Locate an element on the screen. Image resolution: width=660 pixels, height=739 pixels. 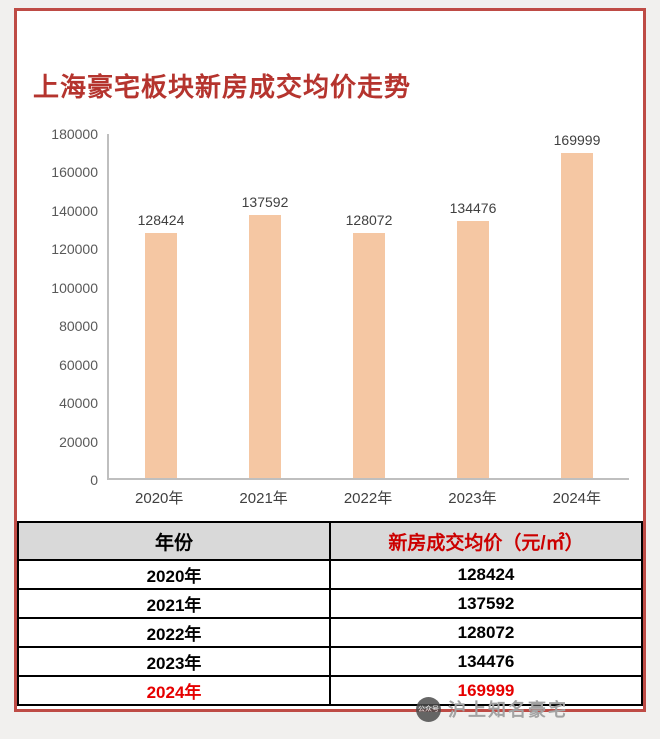
bar-value-label: 128072 is located at coordinates (369, 220).